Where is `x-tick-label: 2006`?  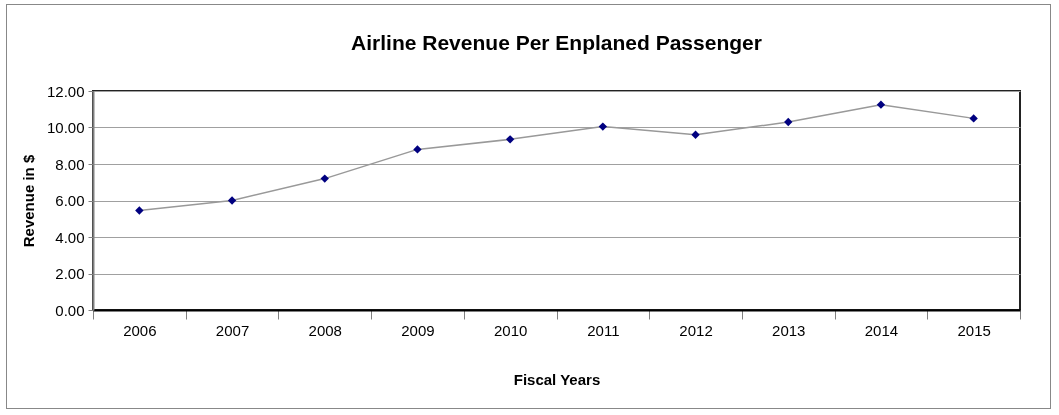 x-tick-label: 2006 is located at coordinates (140, 330).